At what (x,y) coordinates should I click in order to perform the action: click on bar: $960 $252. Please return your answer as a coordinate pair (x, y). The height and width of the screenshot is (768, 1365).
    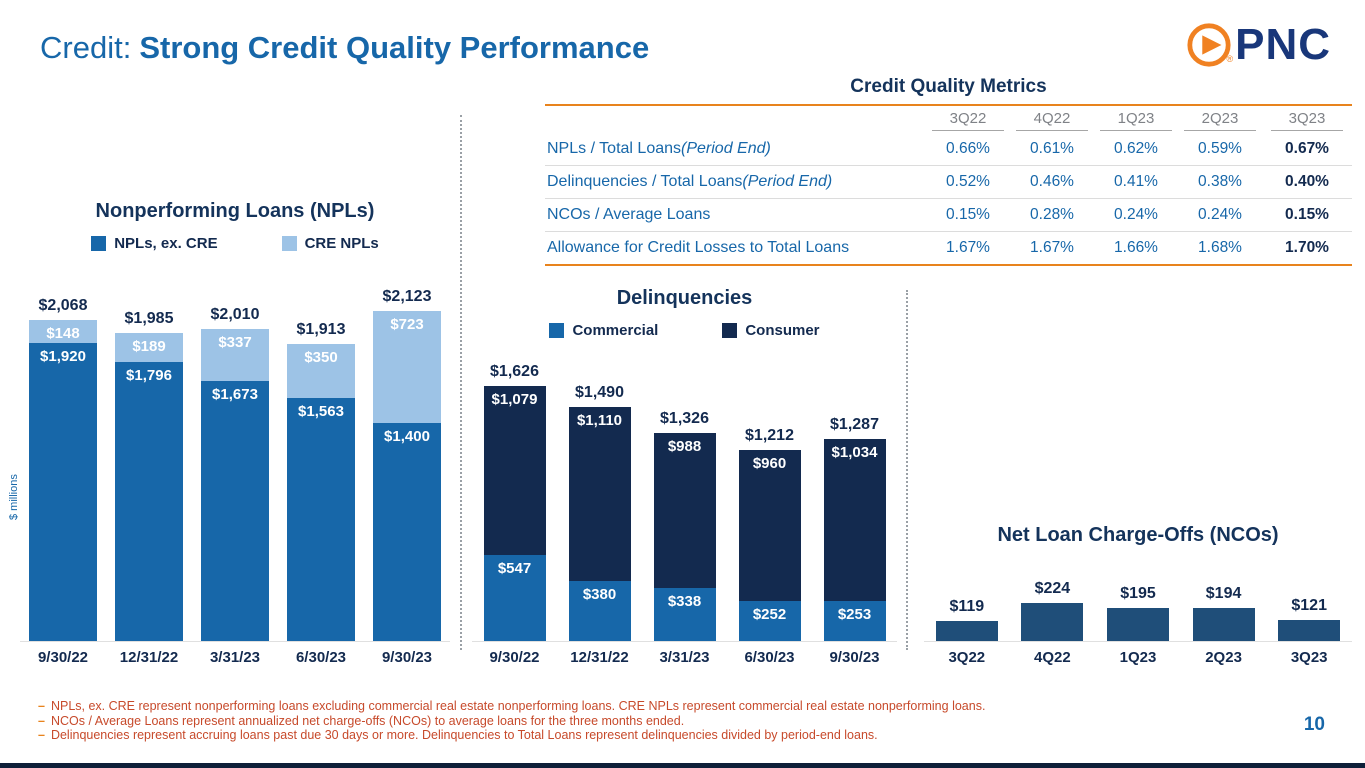
    Looking at the image, I should click on (769, 545).